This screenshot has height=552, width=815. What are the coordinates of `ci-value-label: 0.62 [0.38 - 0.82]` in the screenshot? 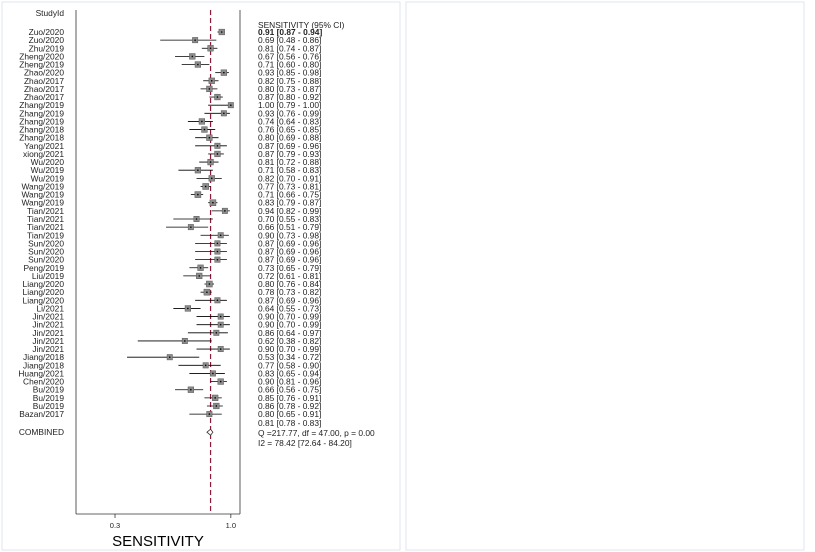 It's located at (289, 341).